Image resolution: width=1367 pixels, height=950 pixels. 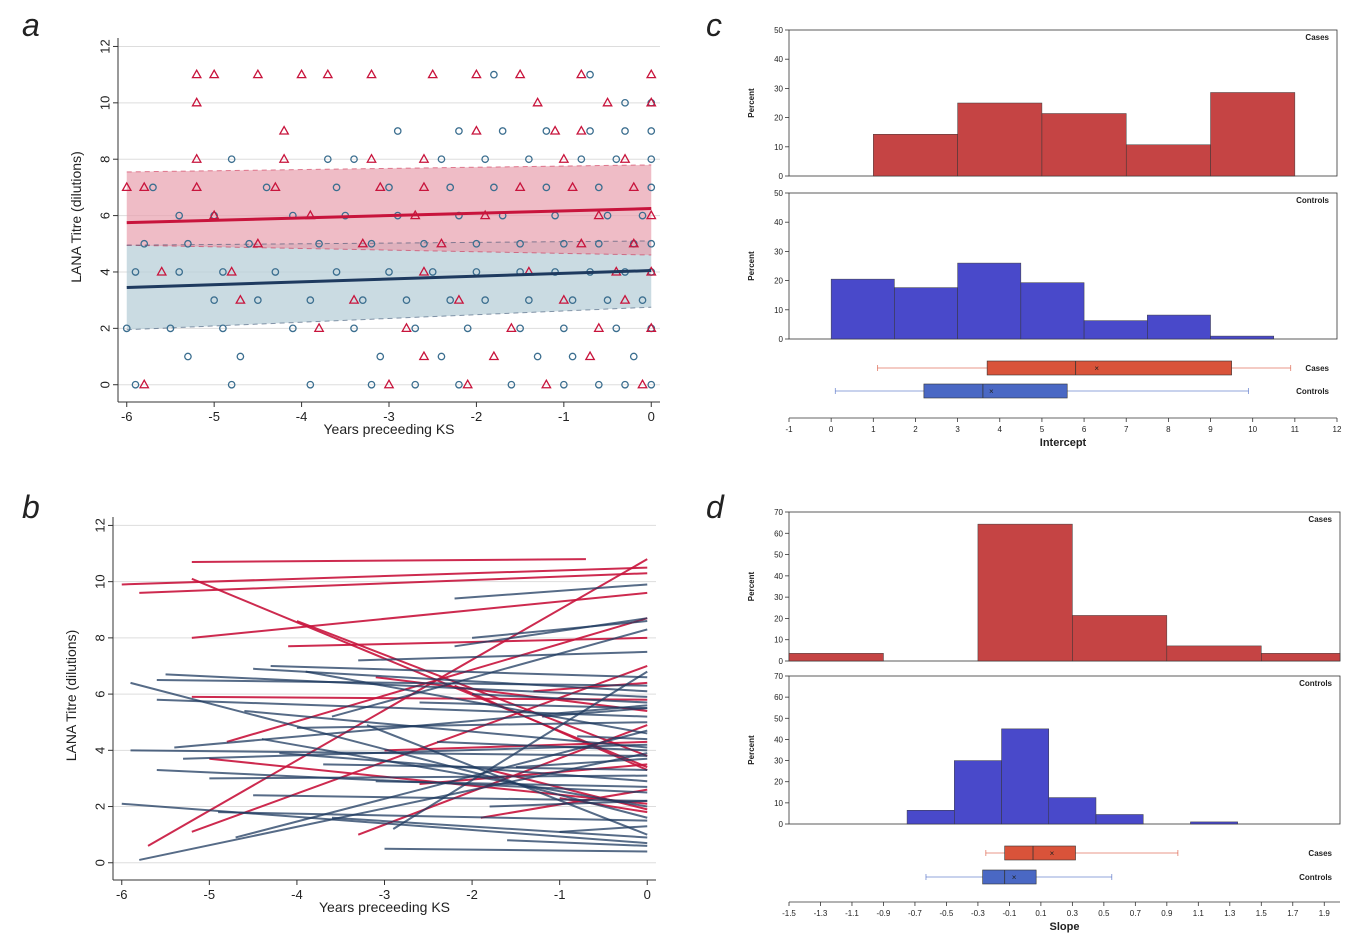 What do you see at coordinates (778, 533) in the screenshot?
I see `y-tick-label: 60` at bounding box center [778, 533].